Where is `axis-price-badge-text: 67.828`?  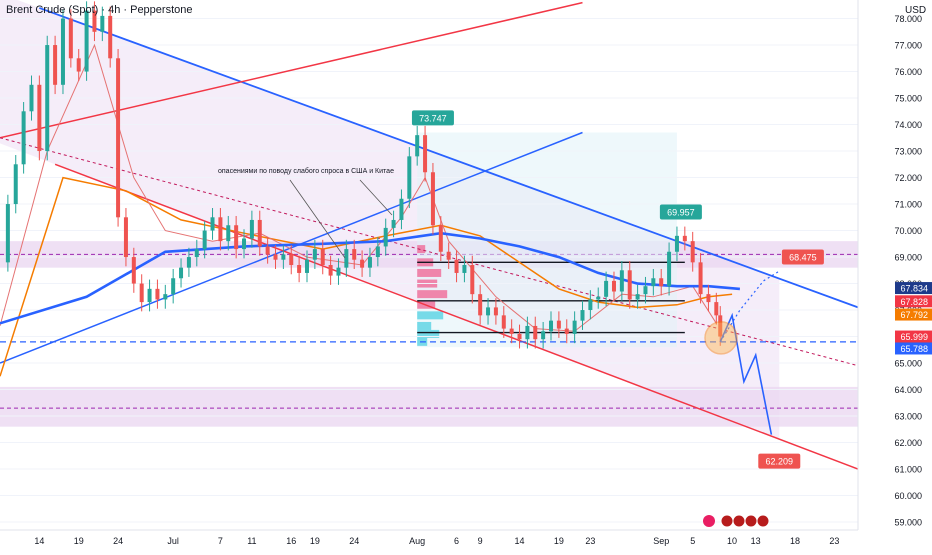 axis-price-badge-text: 67.828 is located at coordinates (914, 302).